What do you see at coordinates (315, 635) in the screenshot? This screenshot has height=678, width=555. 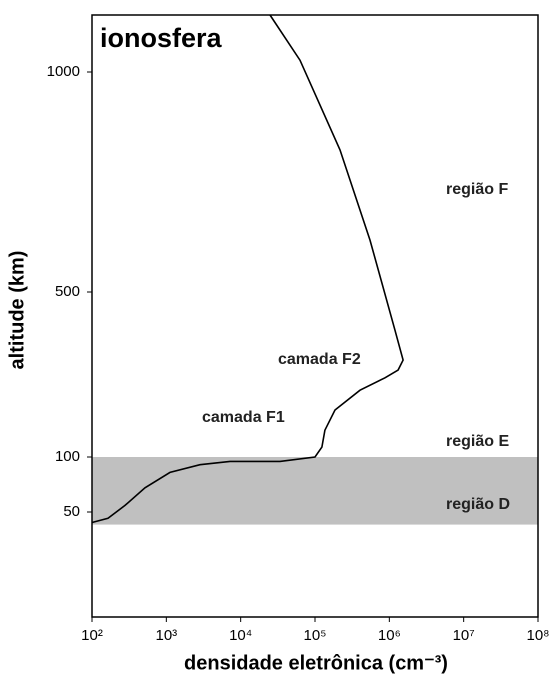 I see `x-tick-label: 10⁵` at bounding box center [315, 635].